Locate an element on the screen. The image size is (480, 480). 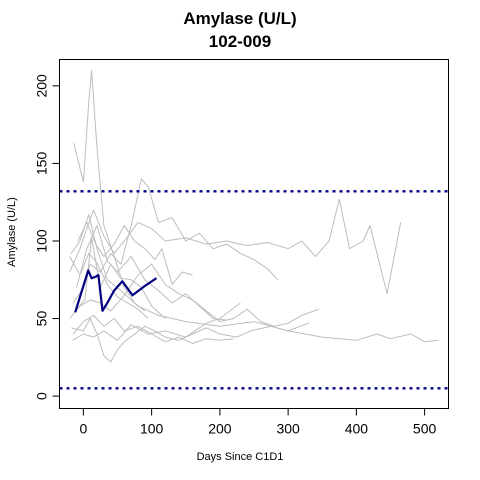
x-axis-label: Days Since C1D1 is located at coordinates (240, 457).